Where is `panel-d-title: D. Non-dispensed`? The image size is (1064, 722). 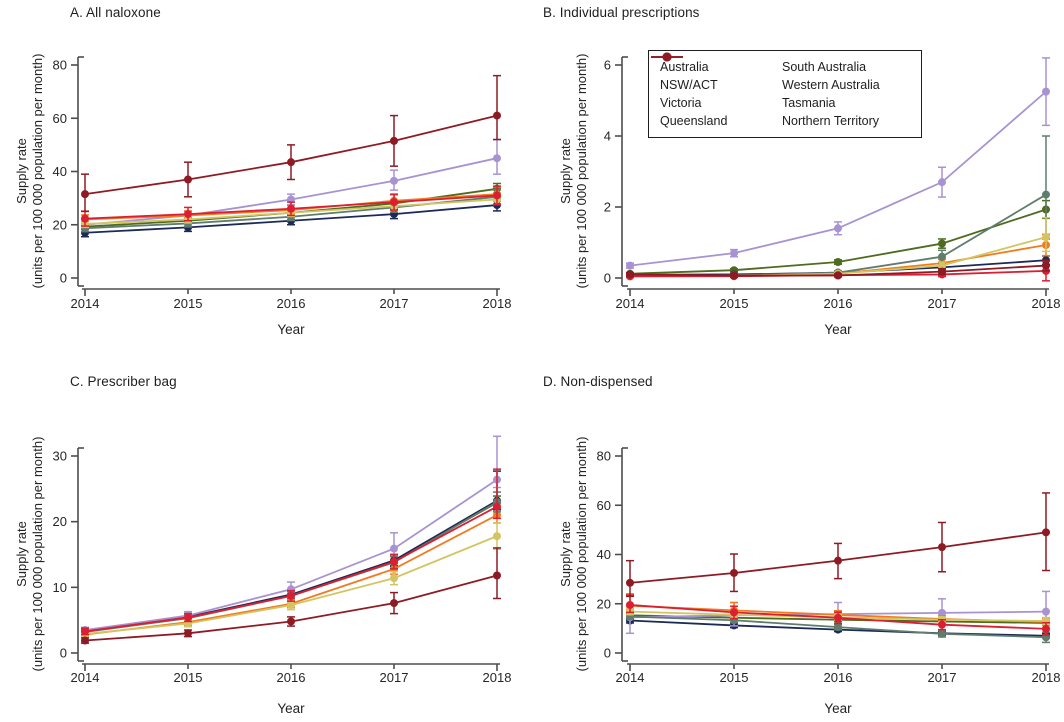
panel-d-title: D. Non-dispensed is located at coordinates (598, 381).